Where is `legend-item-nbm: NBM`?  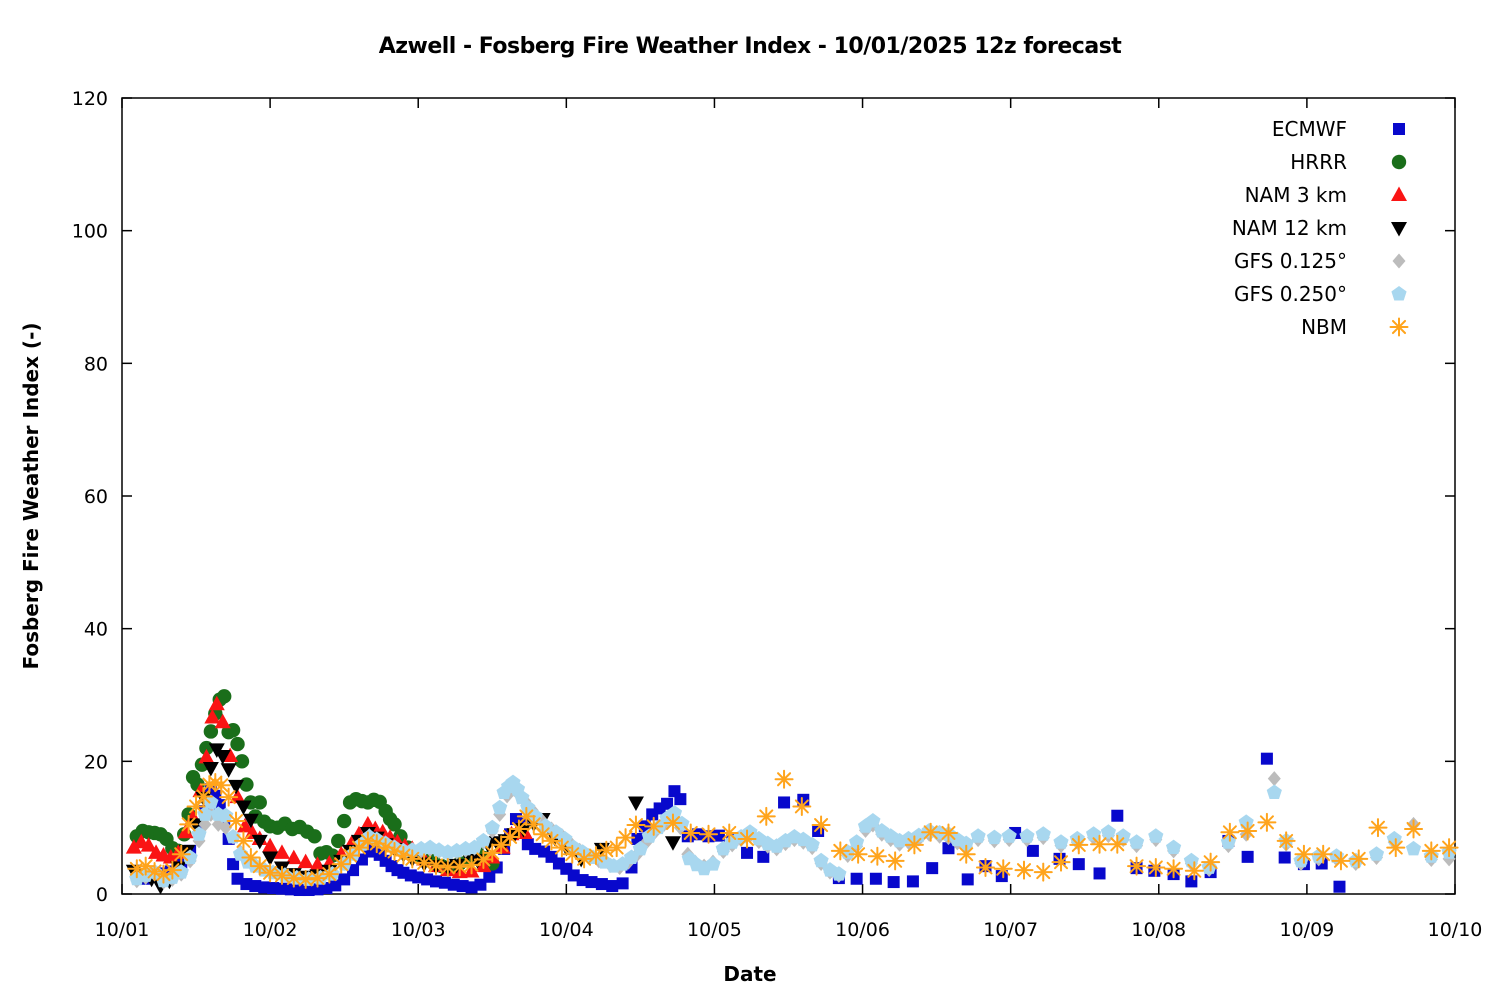
legend-item-nbm: NBM is located at coordinates (1355, 327).